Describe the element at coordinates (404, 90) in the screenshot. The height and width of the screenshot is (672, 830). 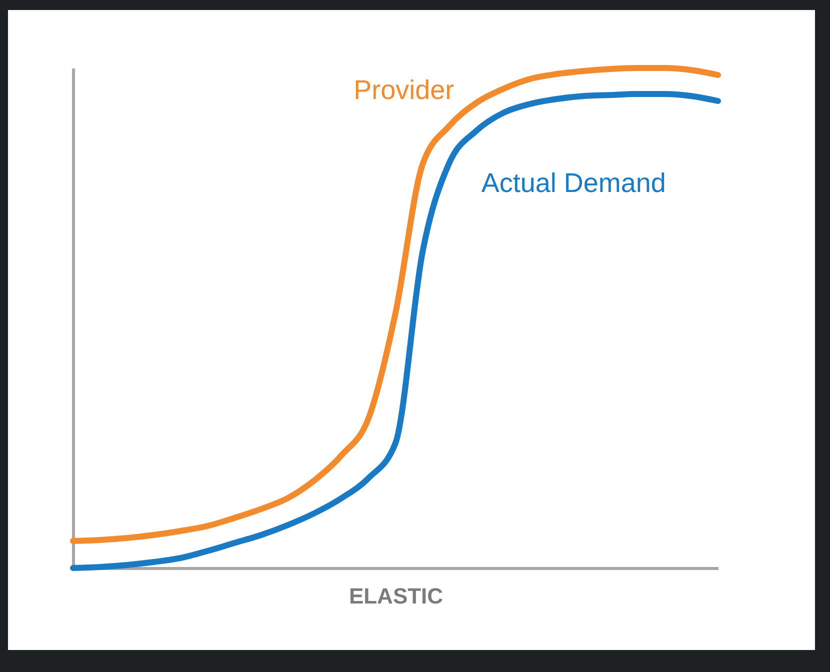
I see `series-label: Provider` at that location.